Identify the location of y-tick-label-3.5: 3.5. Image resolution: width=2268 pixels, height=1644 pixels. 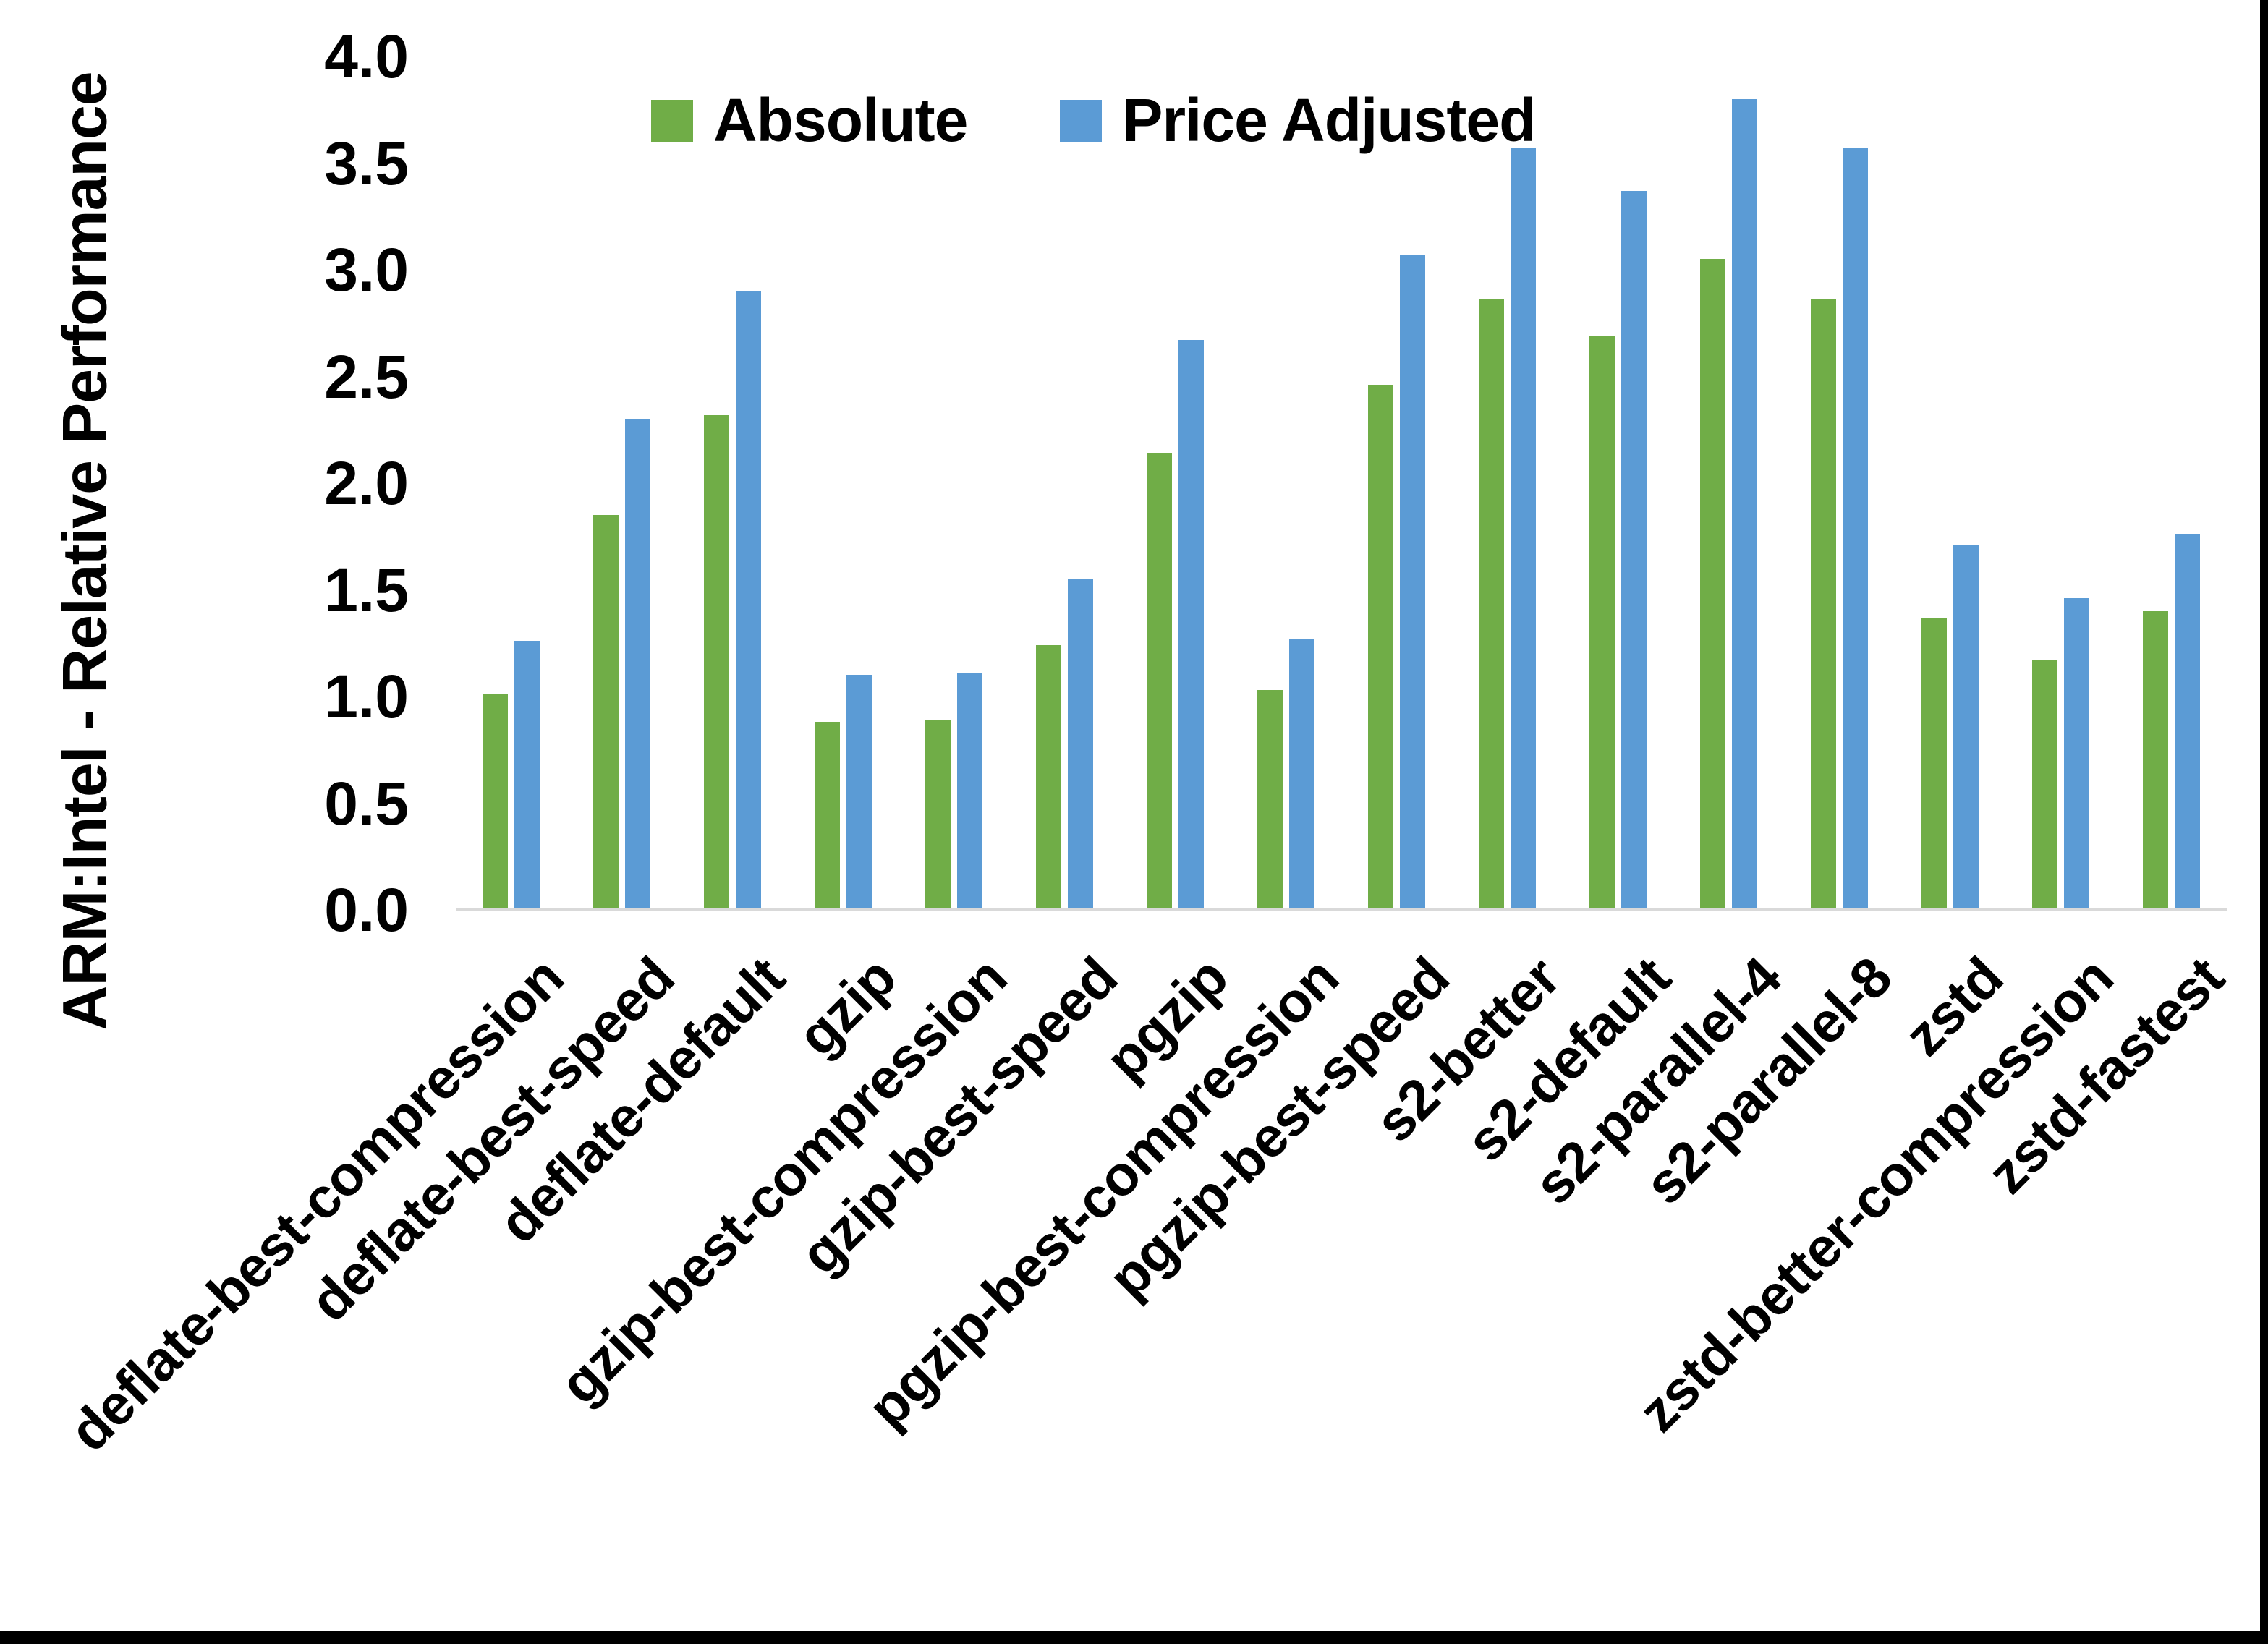
(366, 163).